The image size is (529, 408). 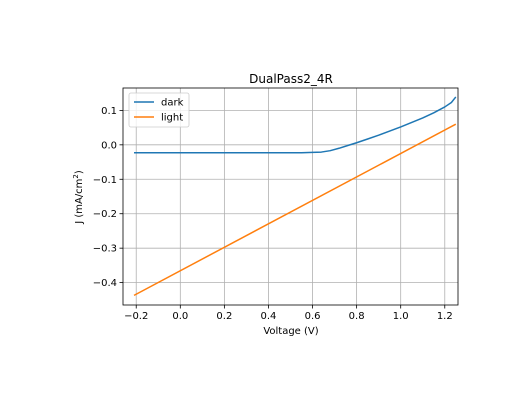 I want to click on x-axis-label: Voltage (V), so click(x=290, y=331).